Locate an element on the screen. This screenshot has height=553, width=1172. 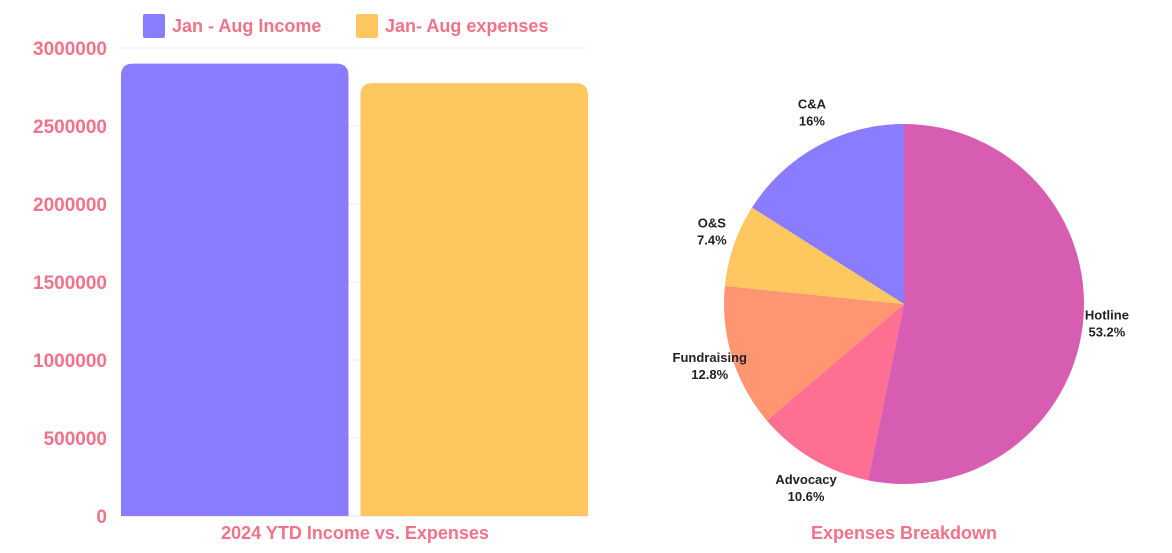
pie-slice-percent: 7.4% is located at coordinates (712, 239).